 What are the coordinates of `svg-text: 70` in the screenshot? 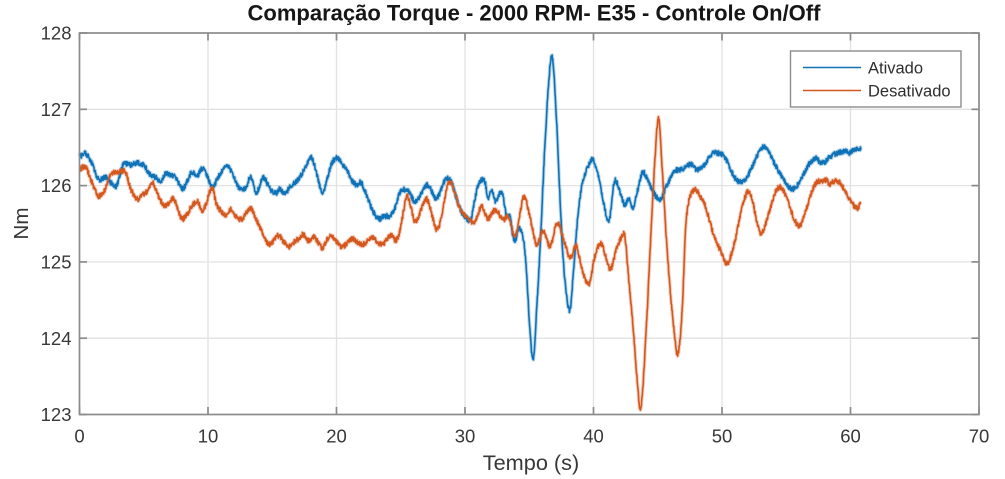 It's located at (979, 436).